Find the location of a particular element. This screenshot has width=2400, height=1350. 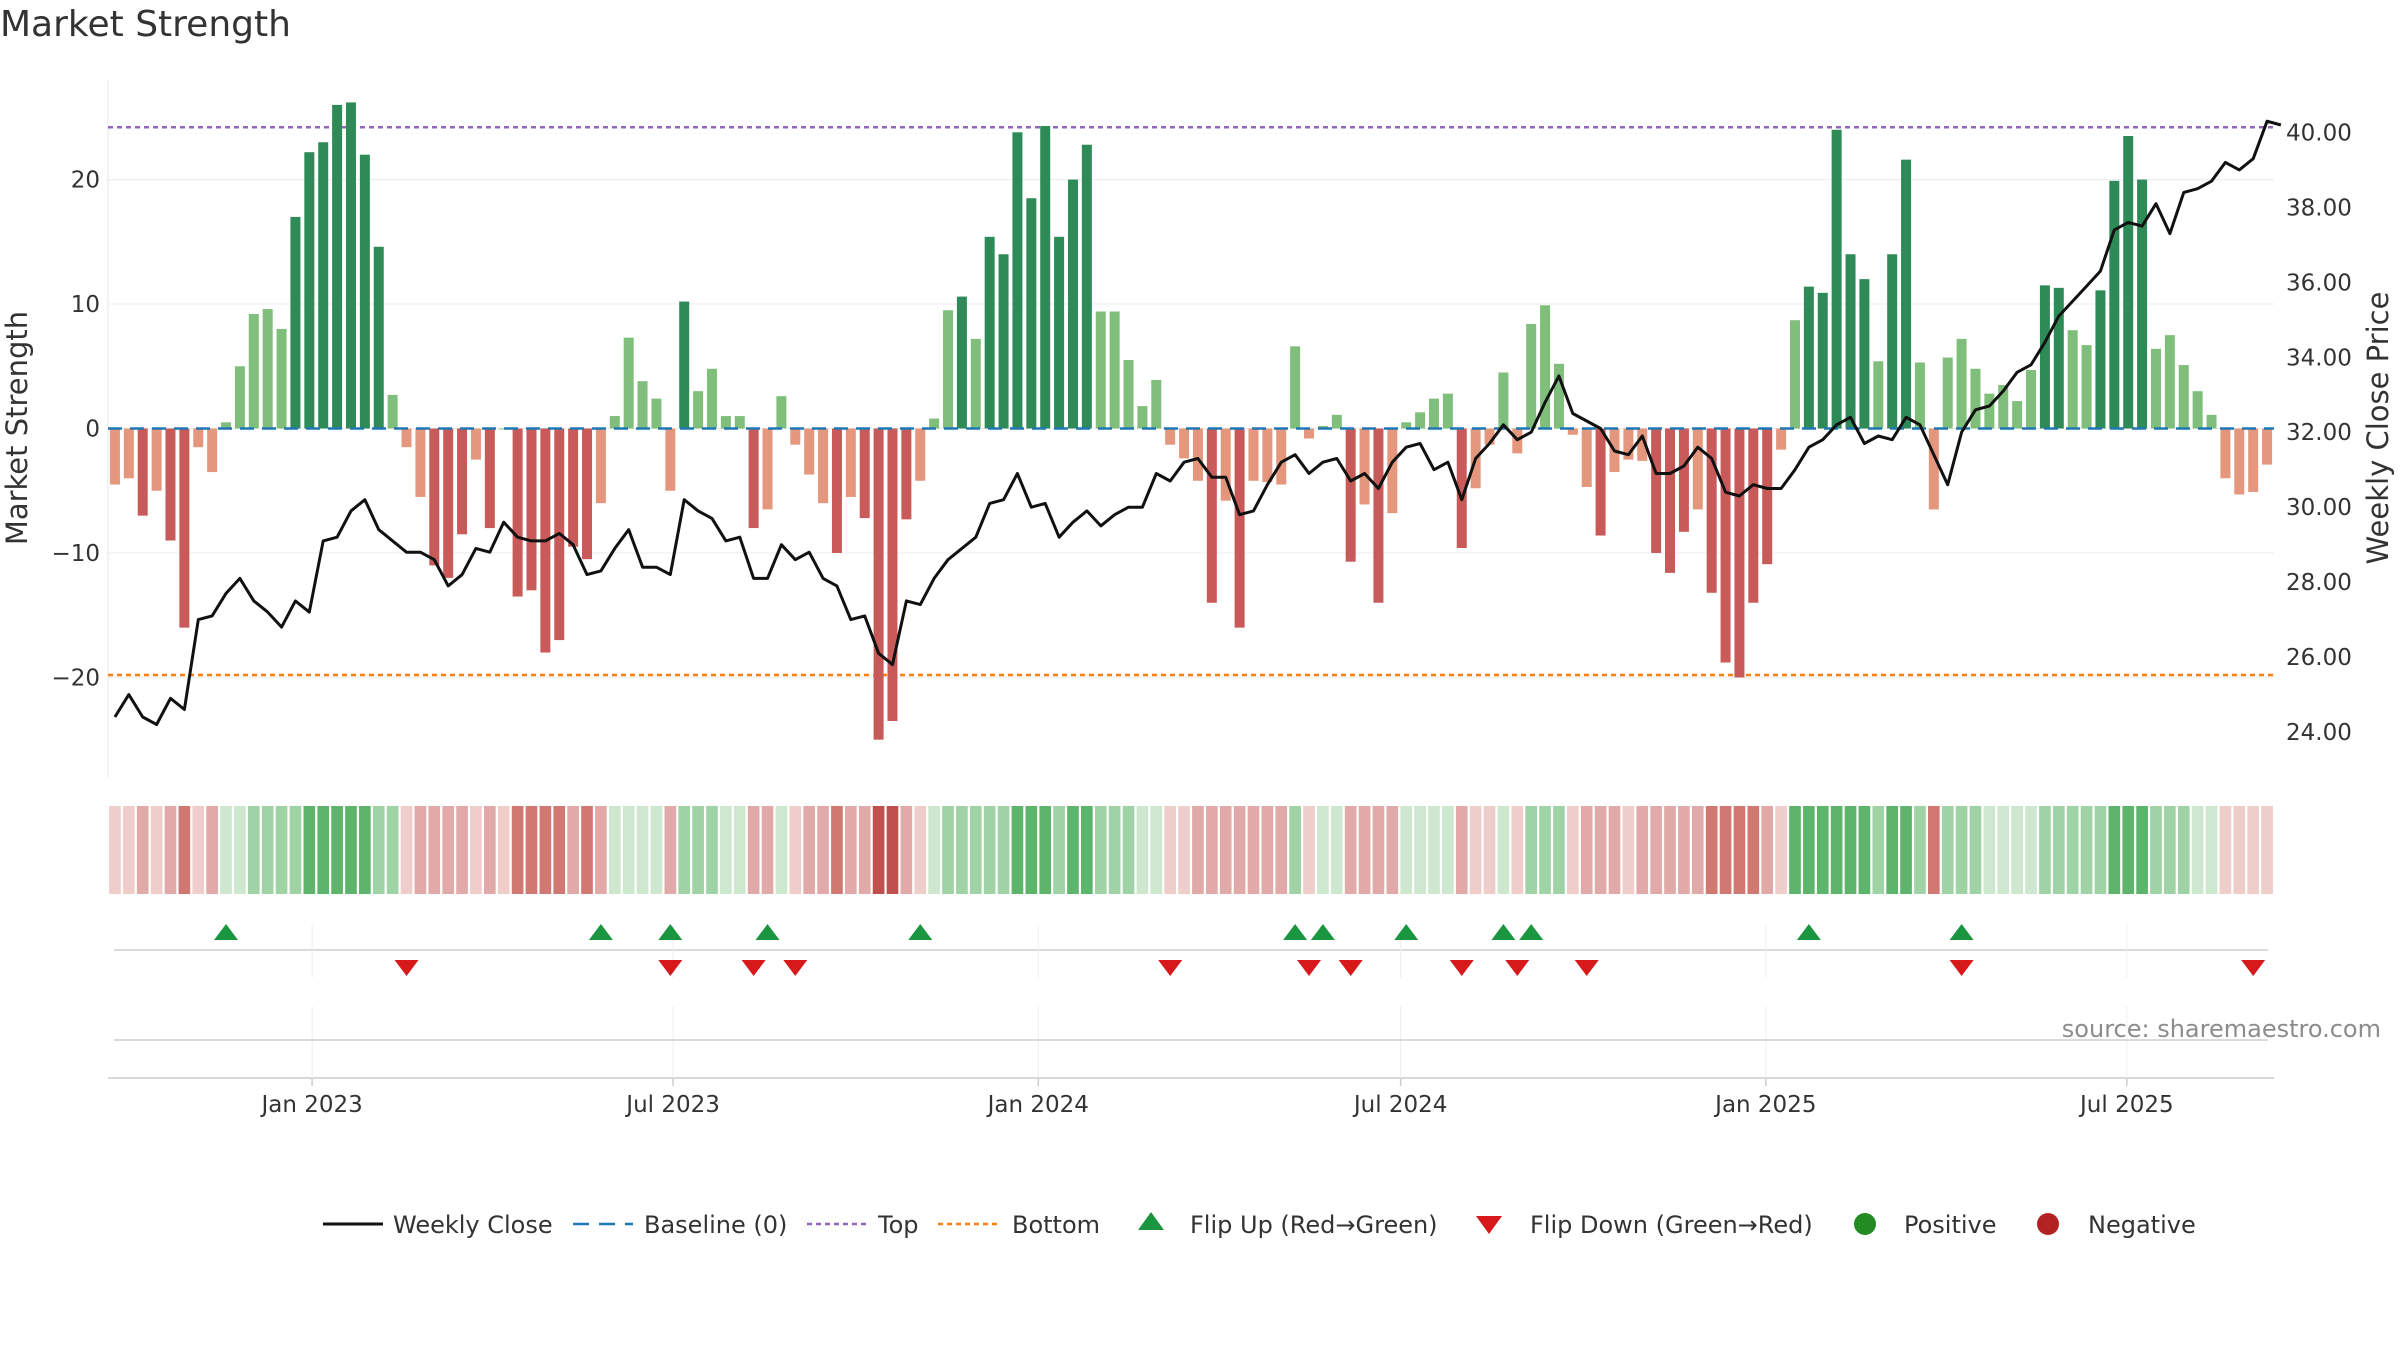

x-tick-label: Jan 2023 is located at coordinates (310, 1105).